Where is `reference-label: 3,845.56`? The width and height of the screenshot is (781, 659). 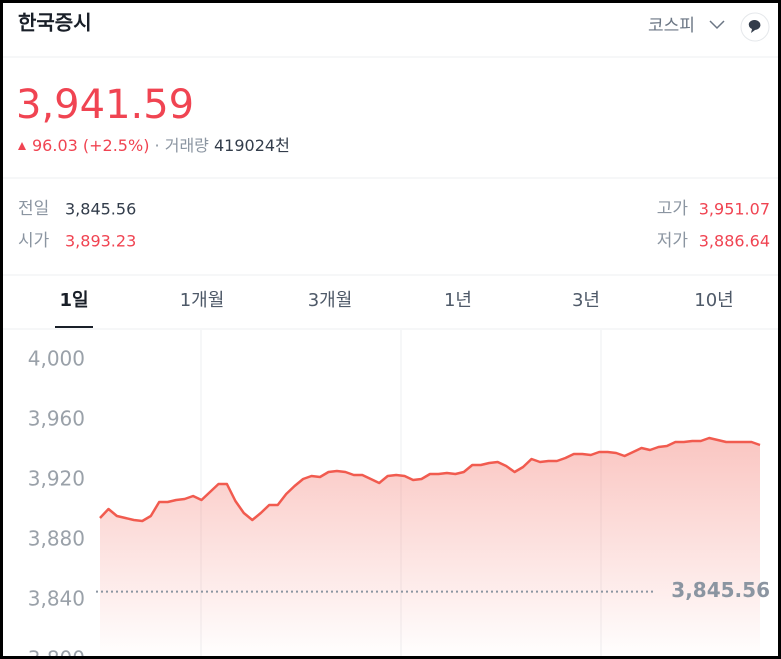
reference-label: 3,845.56 is located at coordinates (720, 590).